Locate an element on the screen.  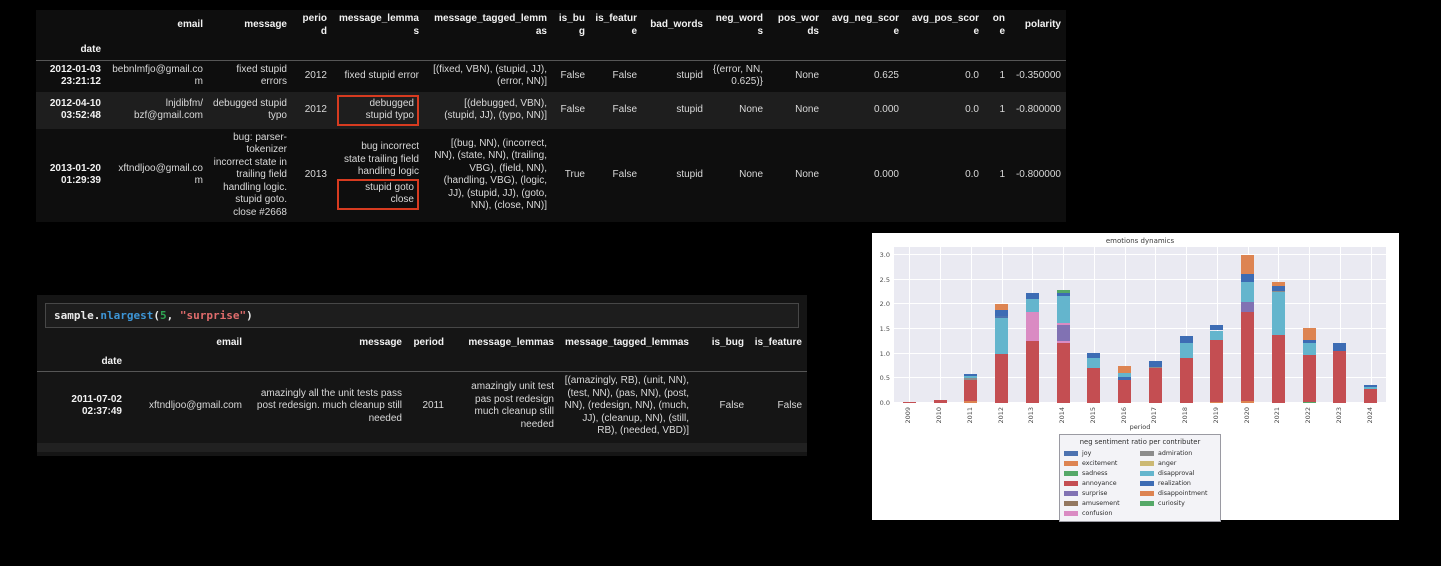
chart-title: emotions dynamics is located at coordinates (1140, 241).